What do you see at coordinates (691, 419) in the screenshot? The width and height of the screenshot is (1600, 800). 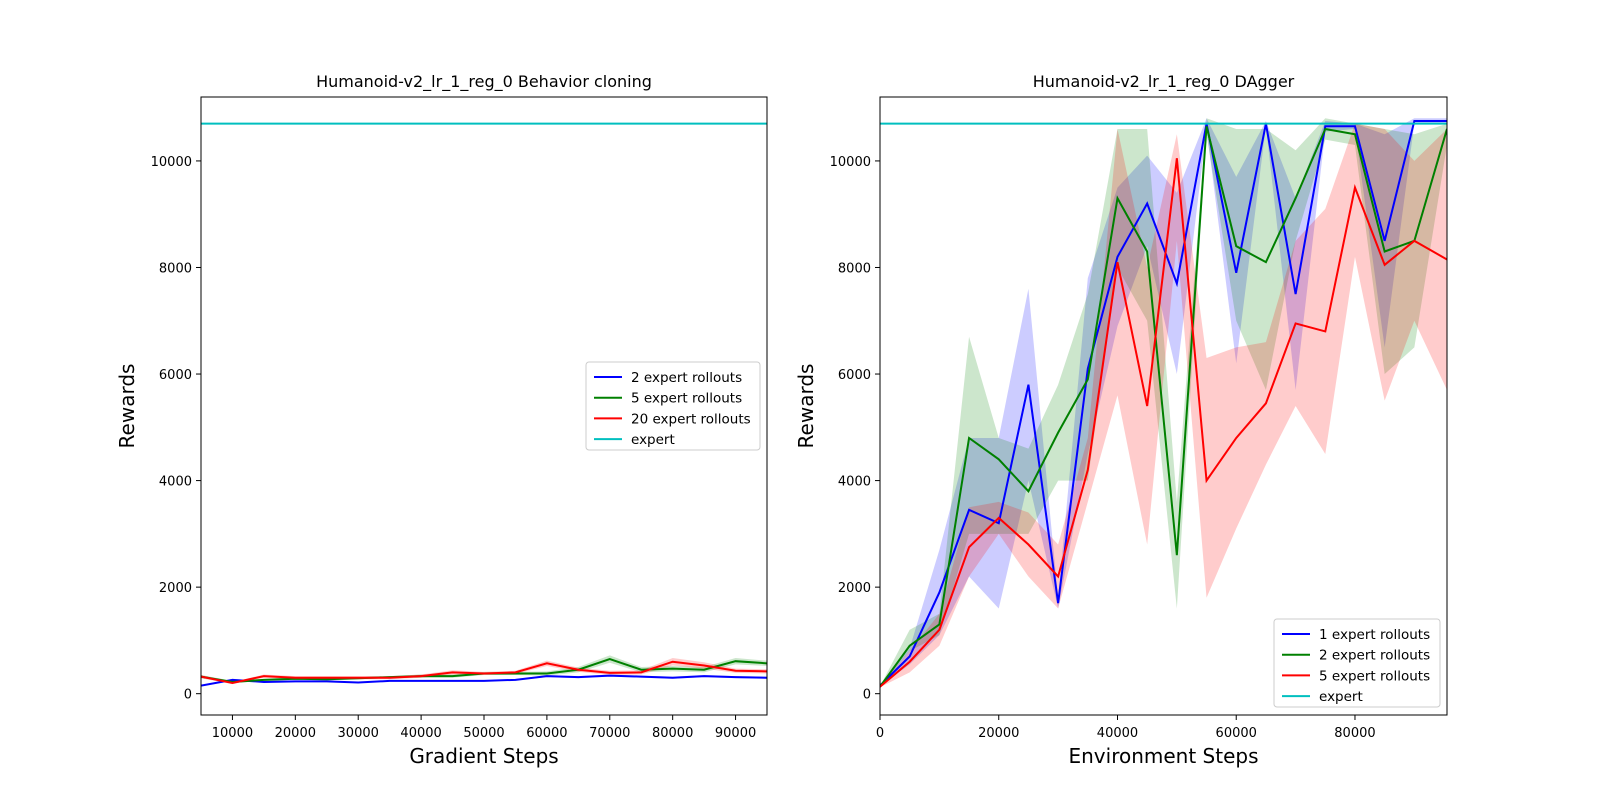 I see `legend-label: 20 expert rollouts` at bounding box center [691, 419].